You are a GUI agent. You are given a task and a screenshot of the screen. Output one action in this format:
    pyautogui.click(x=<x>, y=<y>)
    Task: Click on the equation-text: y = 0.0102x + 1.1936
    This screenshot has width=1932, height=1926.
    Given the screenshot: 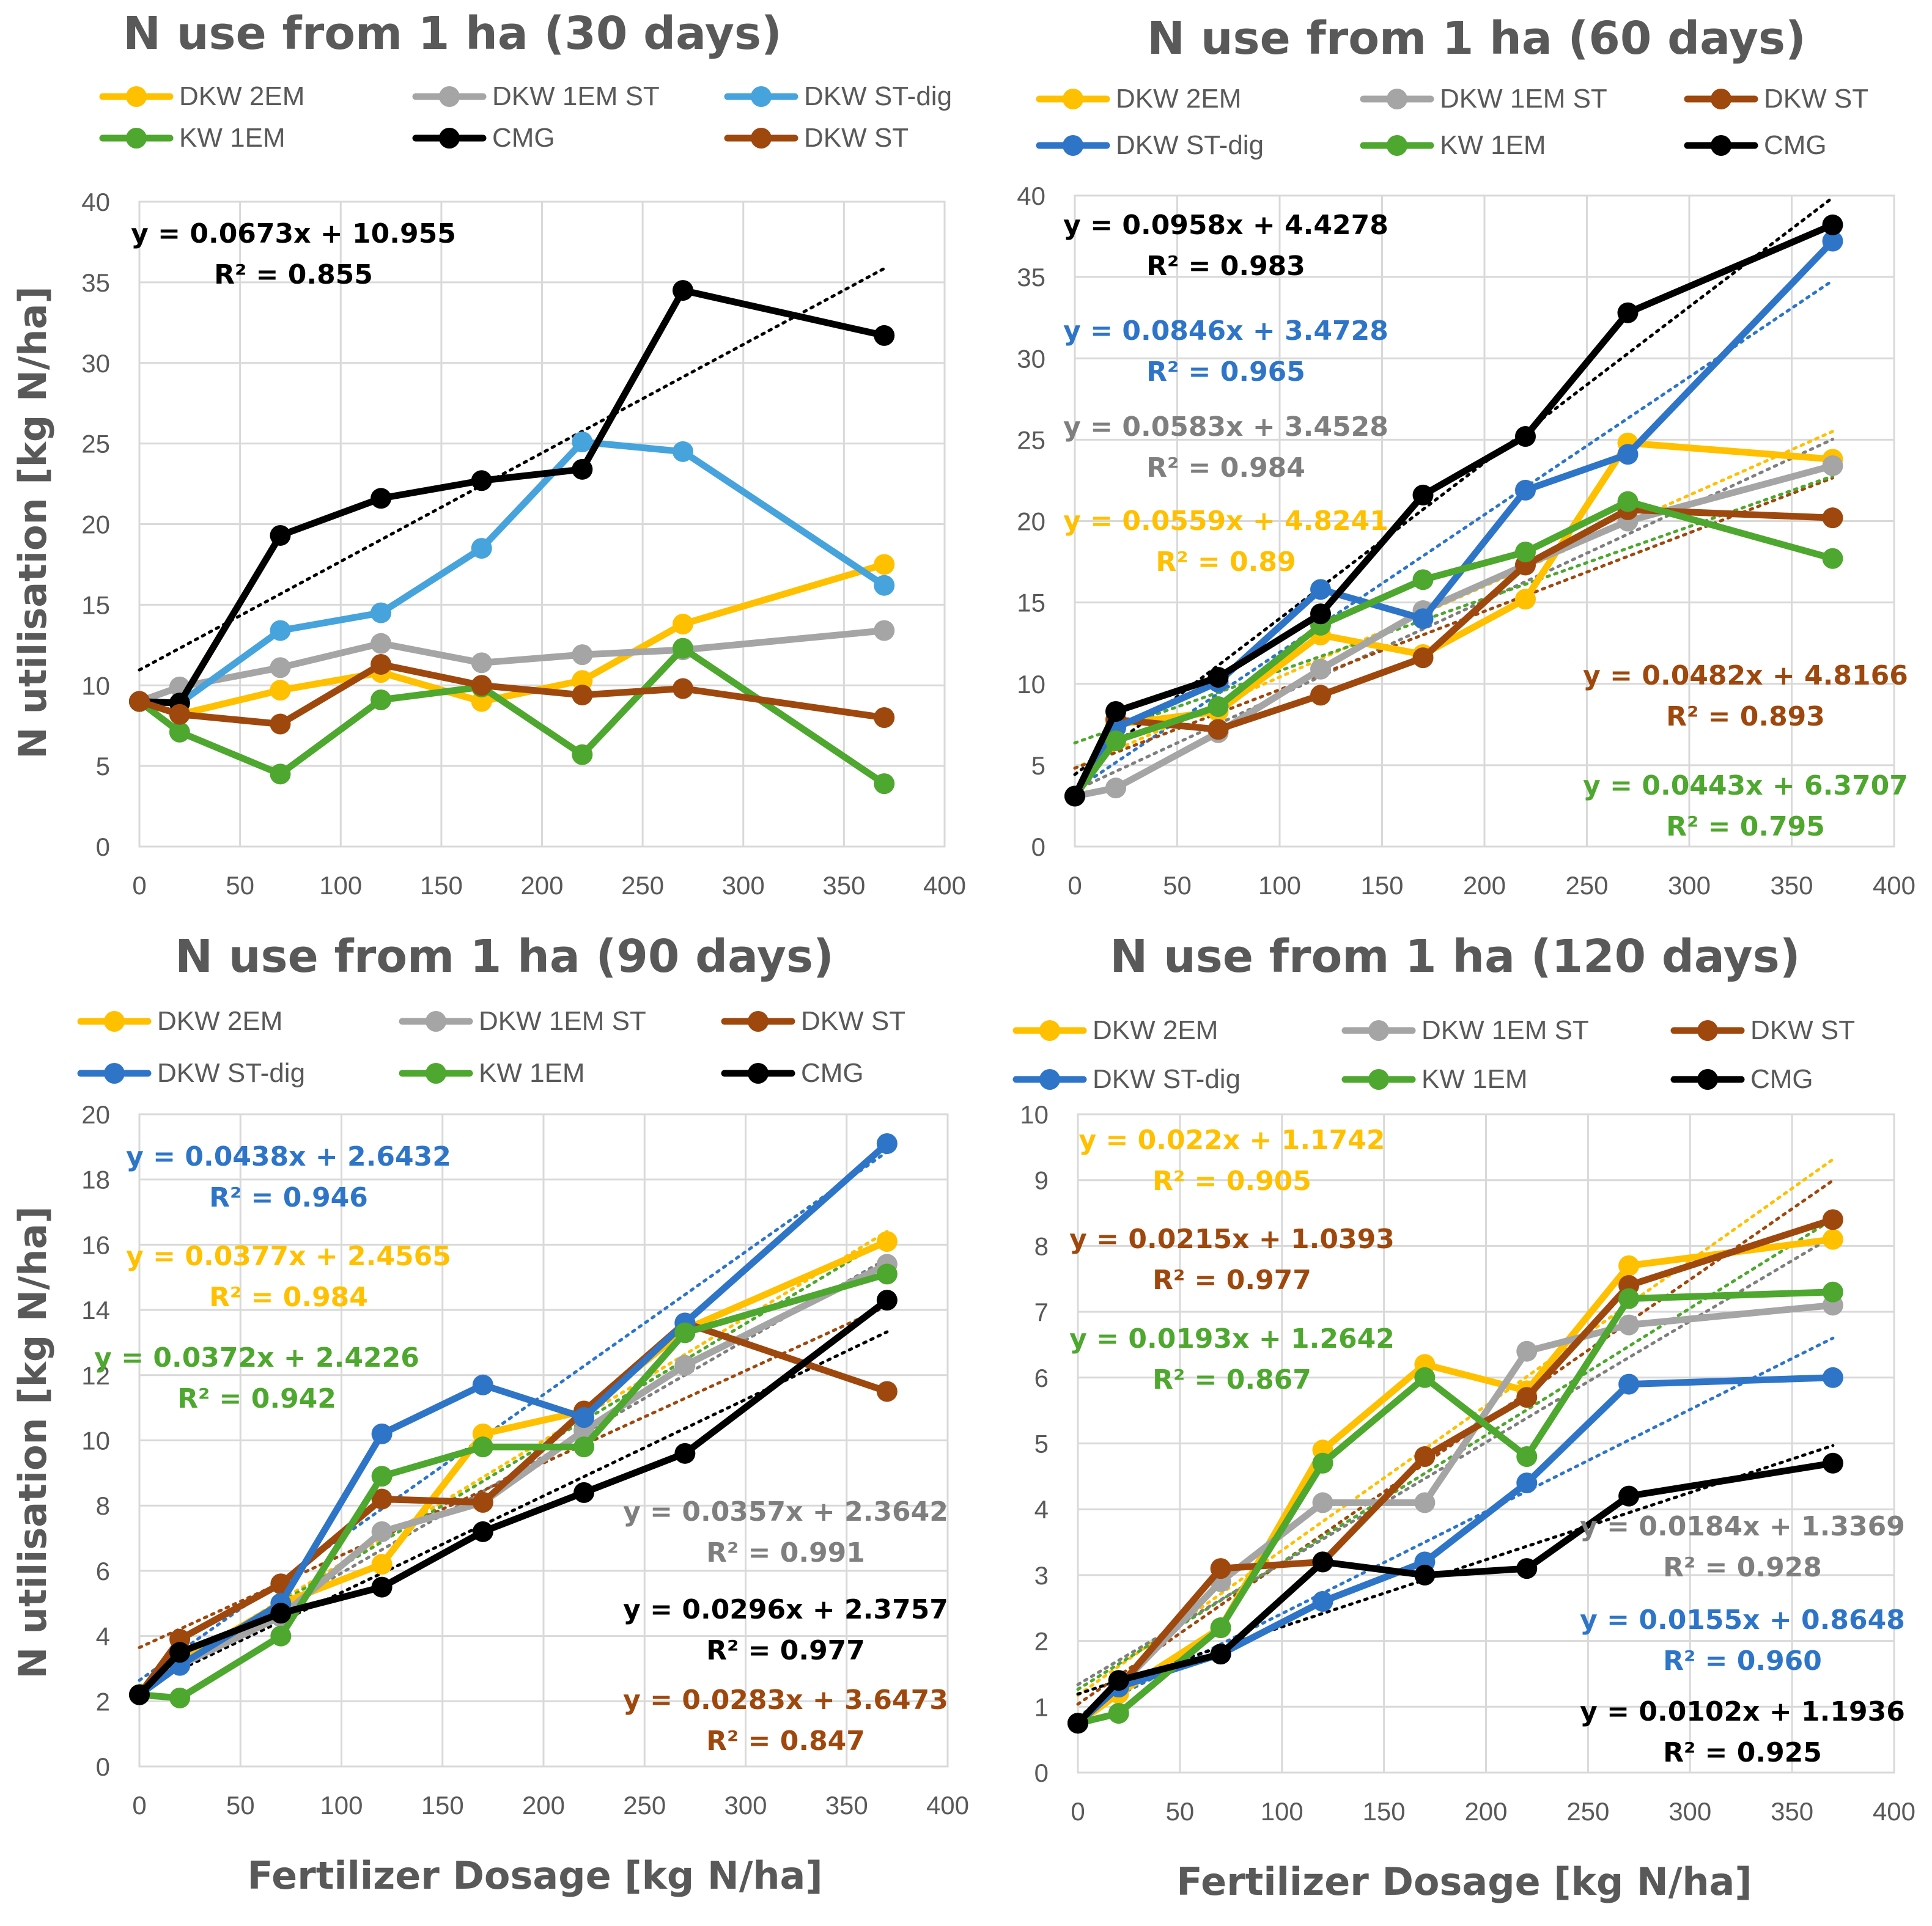 What is the action you would take?
    pyautogui.click(x=1743, y=1711)
    